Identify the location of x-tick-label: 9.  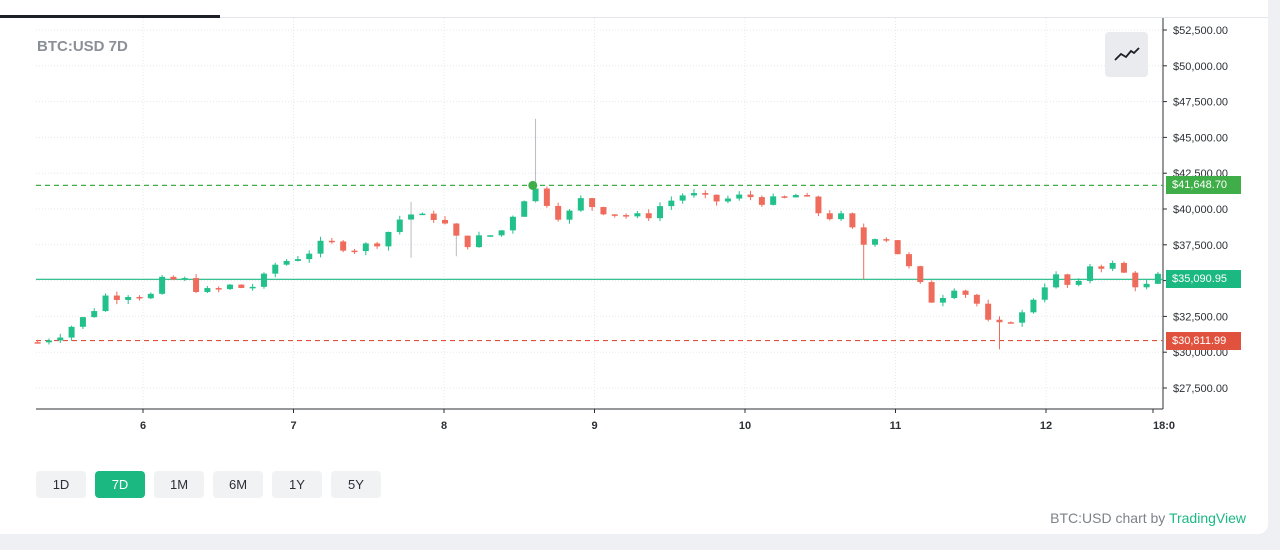
(594, 426).